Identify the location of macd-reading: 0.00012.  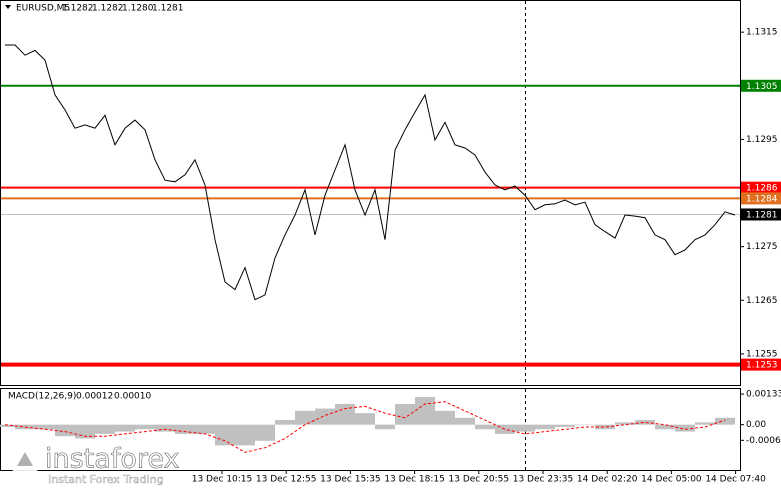
(94, 397).